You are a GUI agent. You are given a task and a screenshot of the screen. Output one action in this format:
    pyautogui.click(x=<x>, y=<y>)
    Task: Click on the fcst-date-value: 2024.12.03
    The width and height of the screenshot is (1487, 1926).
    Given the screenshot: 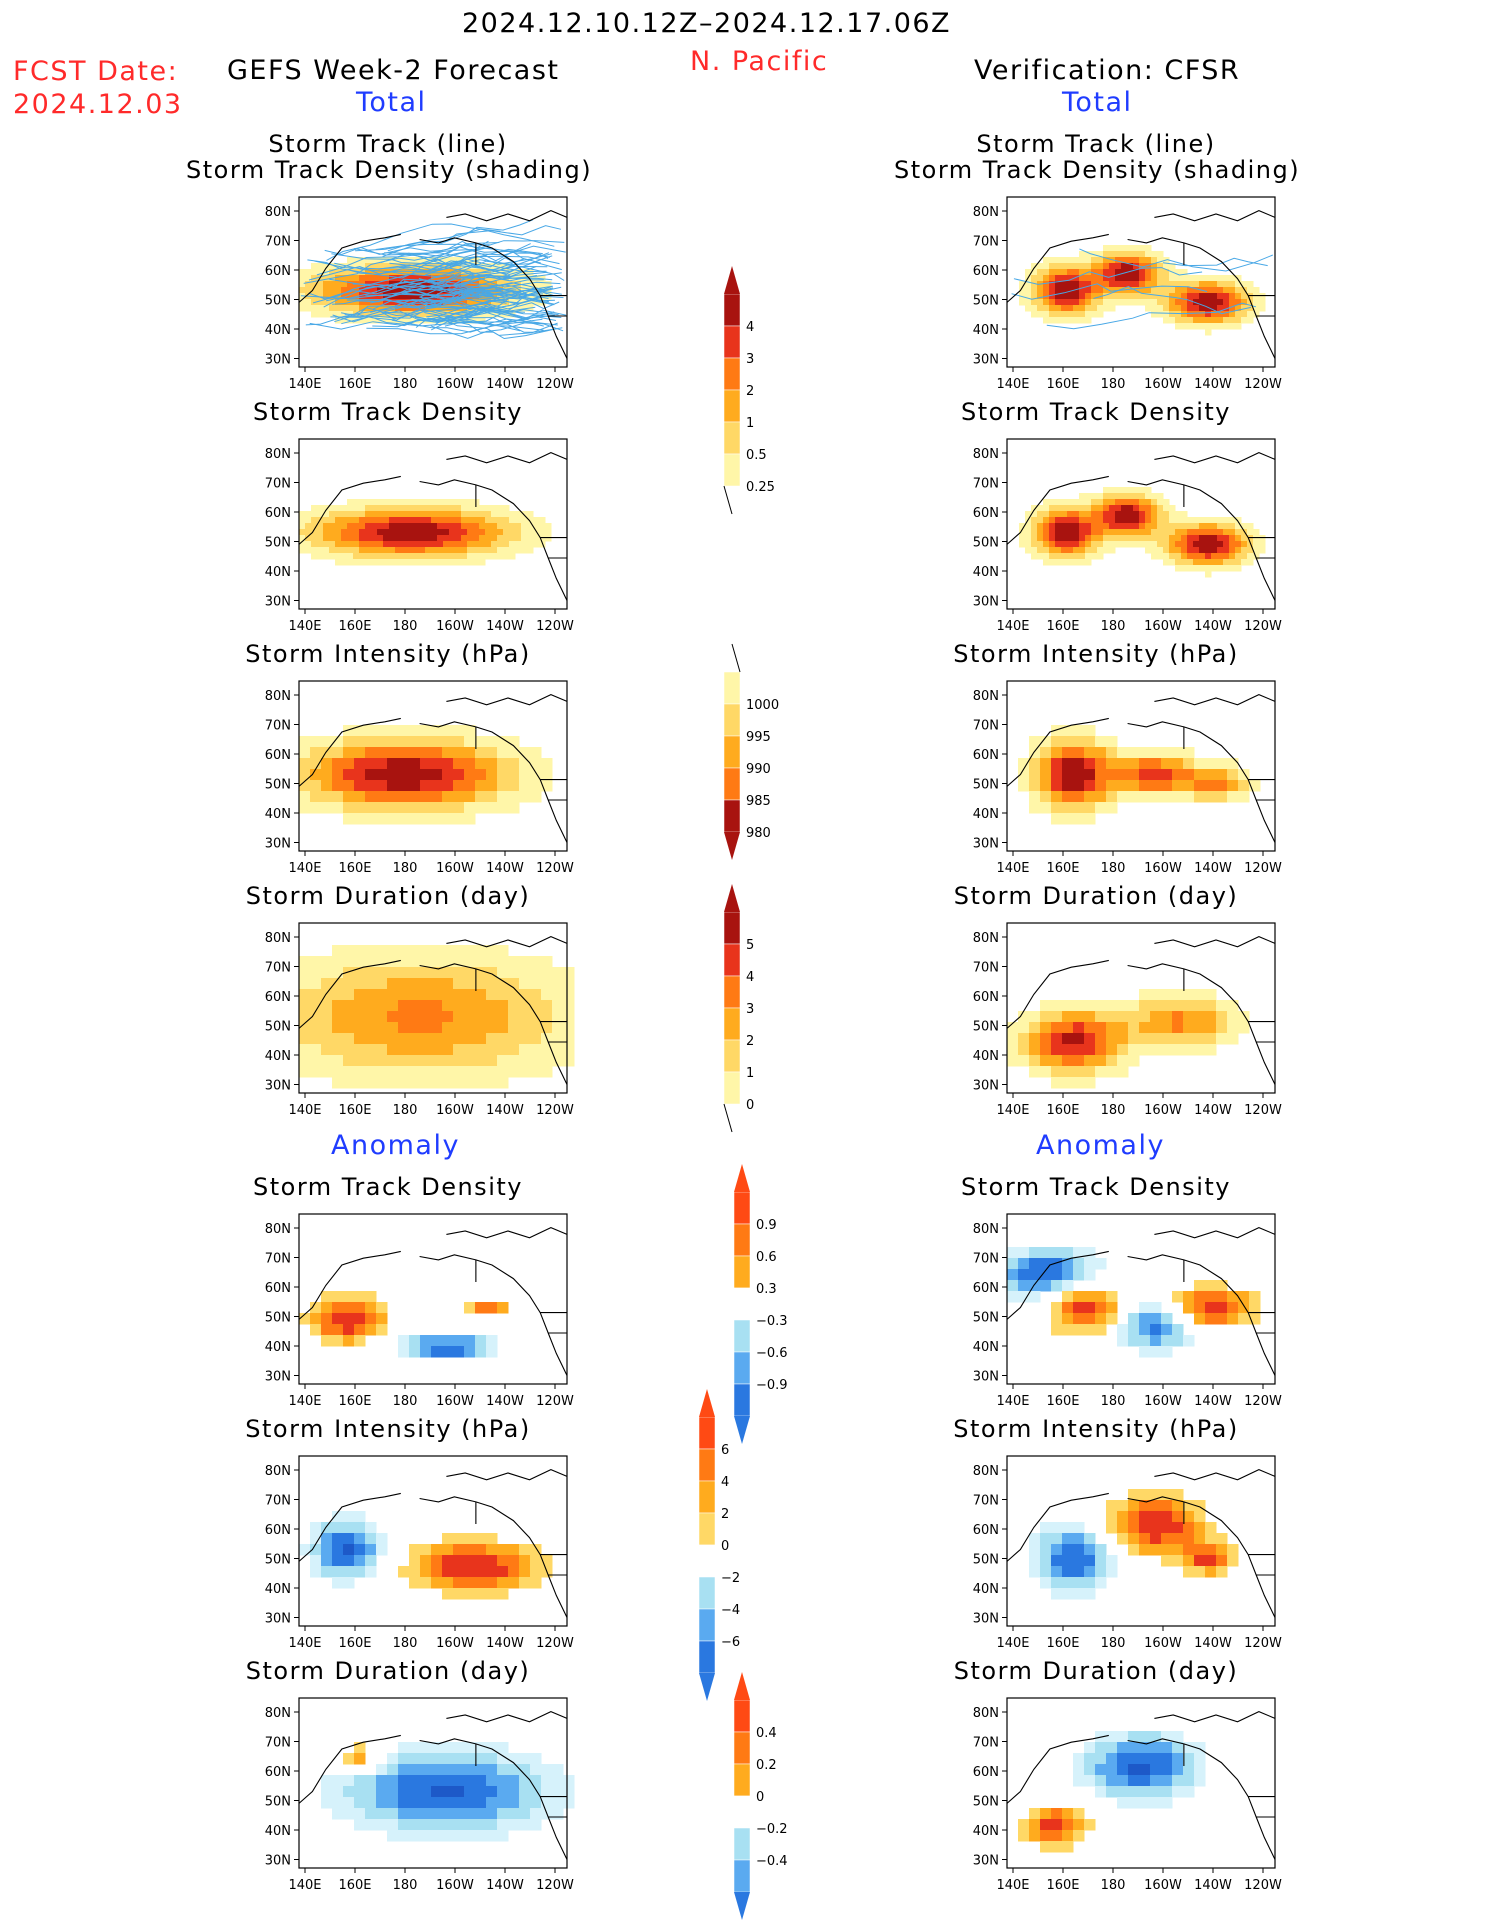 What is the action you would take?
    pyautogui.click(x=98, y=104)
    